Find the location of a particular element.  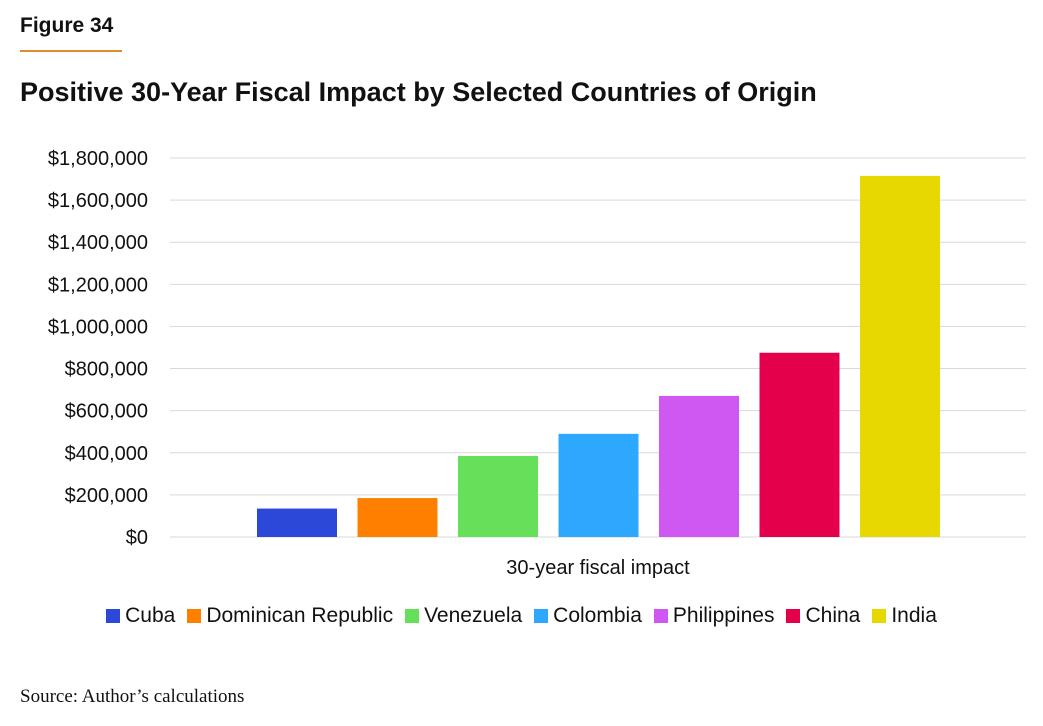

legend-label: China is located at coordinates (833, 615).